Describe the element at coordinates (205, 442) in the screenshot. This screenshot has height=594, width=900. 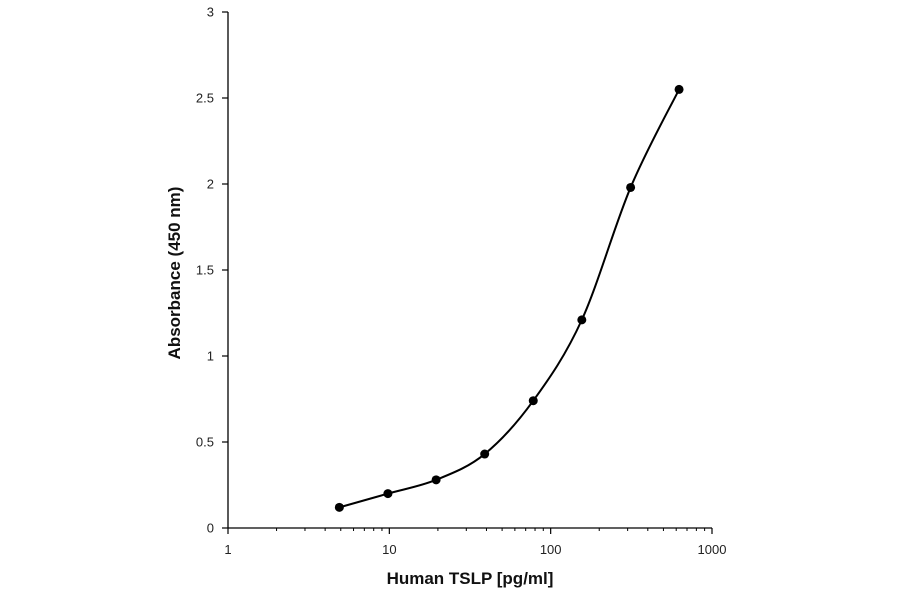
I see `y-tick-label: 0.5` at that location.